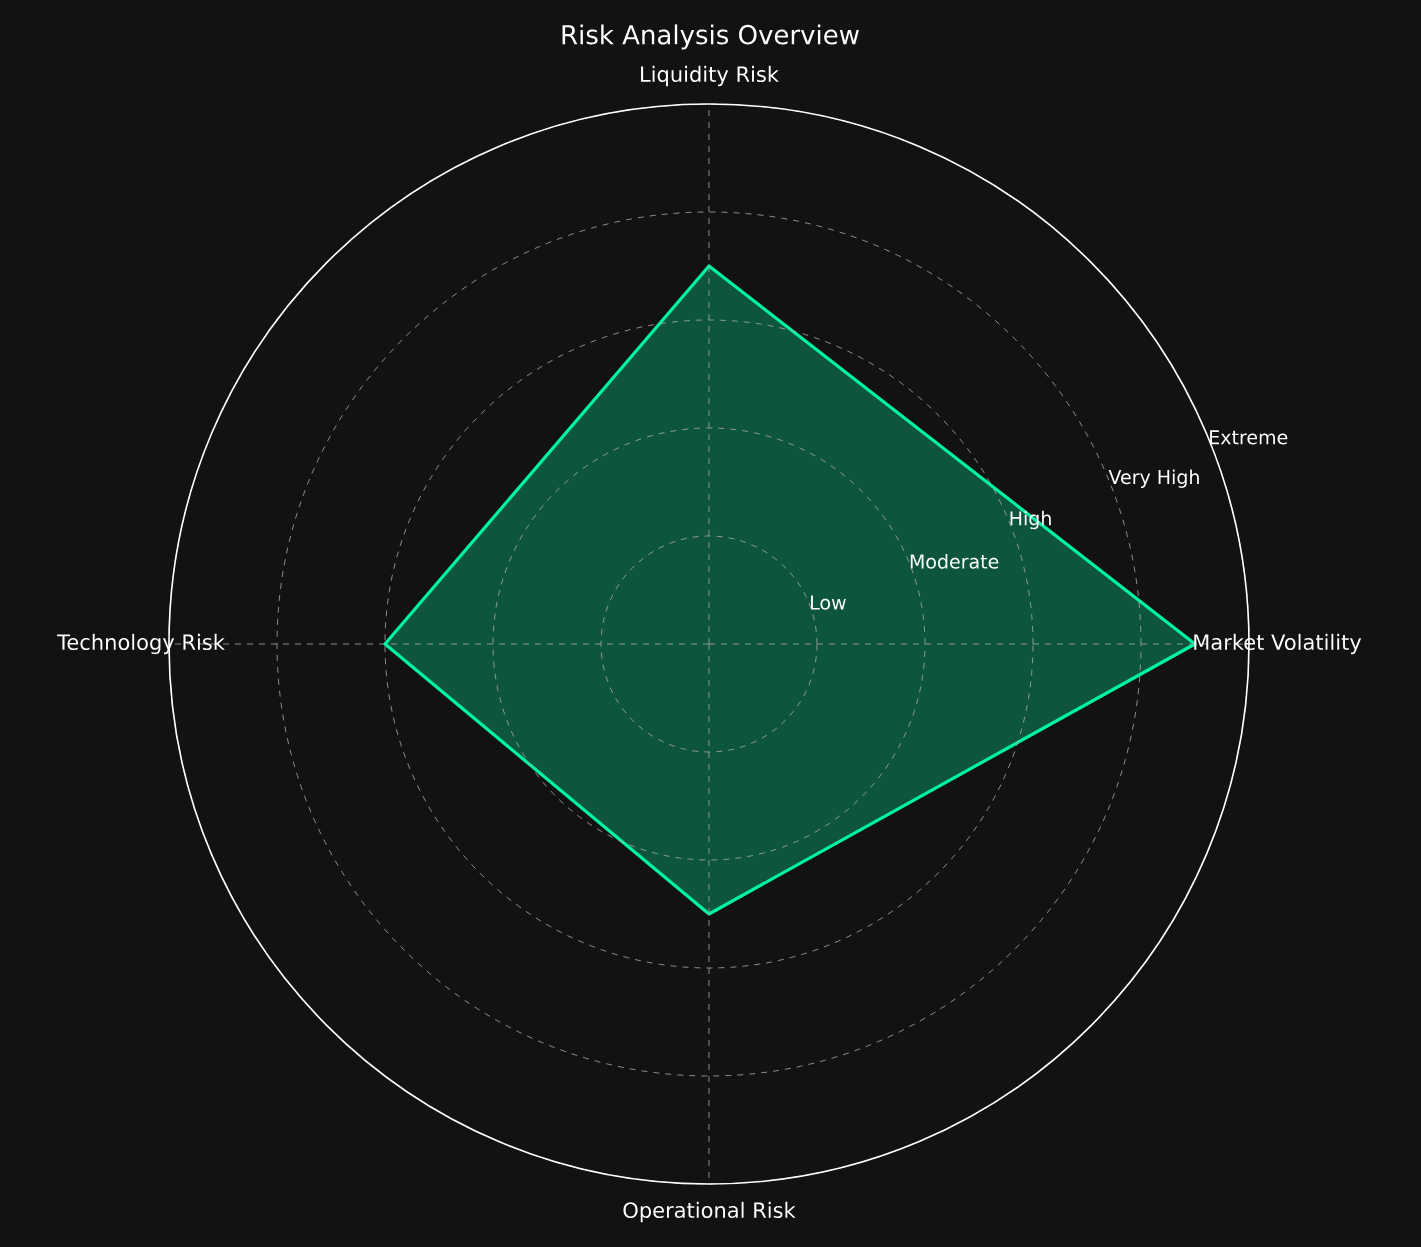  I want to click on y-tick-label: Moderate, so click(954, 561).